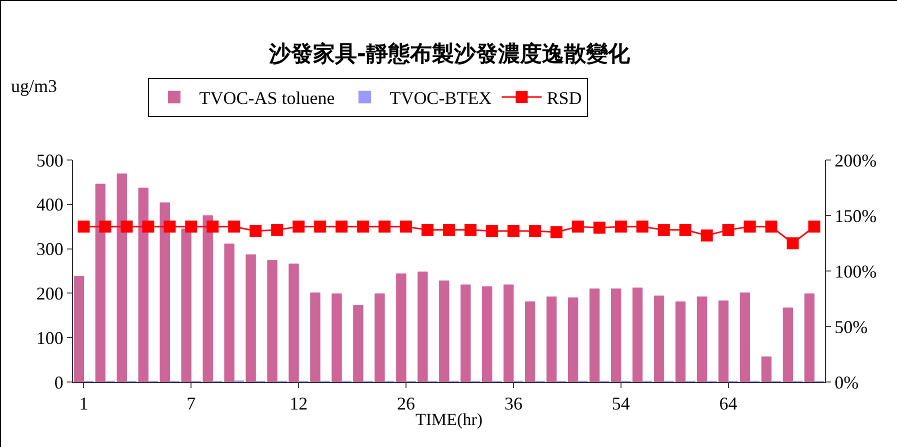 The height and width of the screenshot is (447, 897). Describe the element at coordinates (50, 249) in the screenshot. I see `y-tick-label: 300` at that location.